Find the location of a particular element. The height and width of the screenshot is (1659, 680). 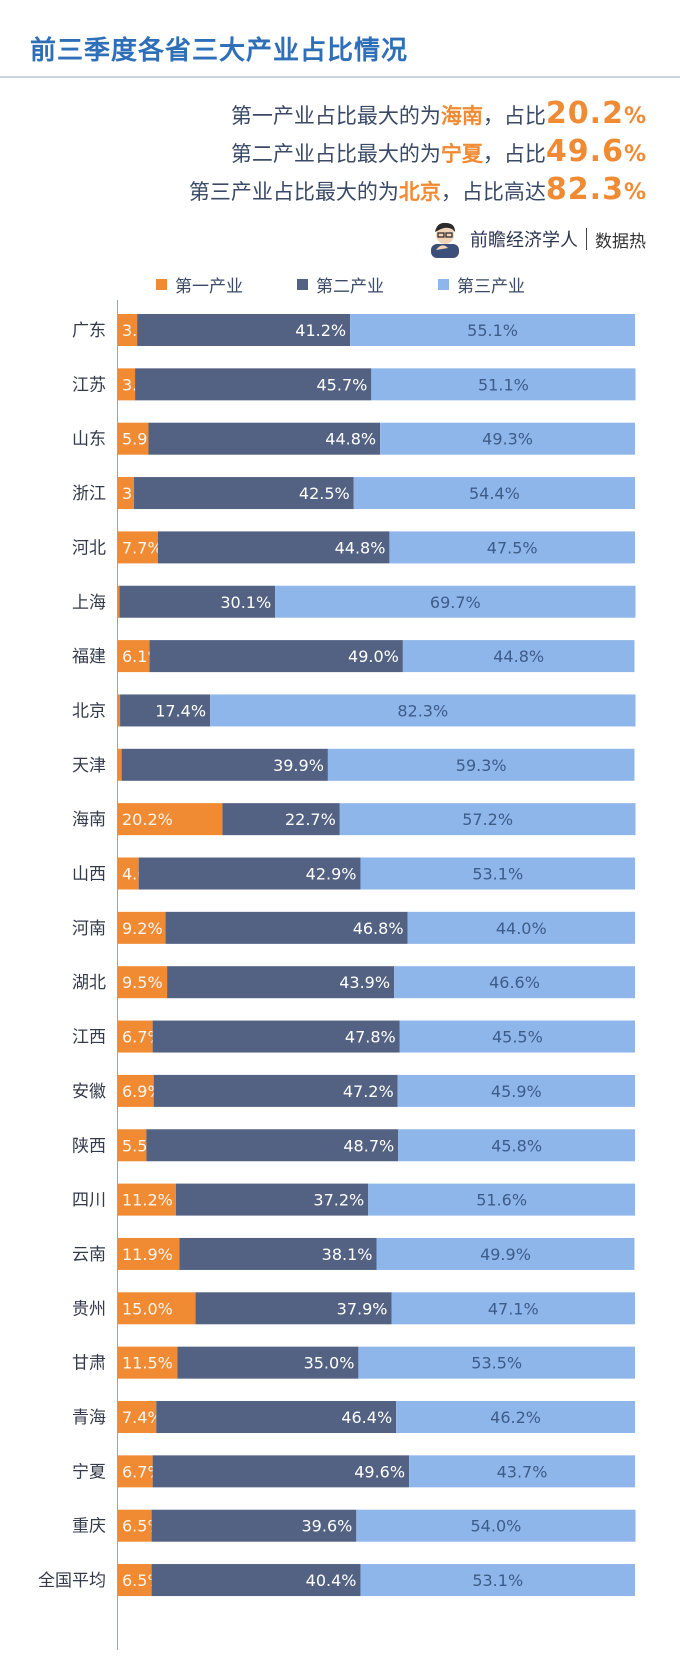

data-label: 17.4% is located at coordinates (180, 710).